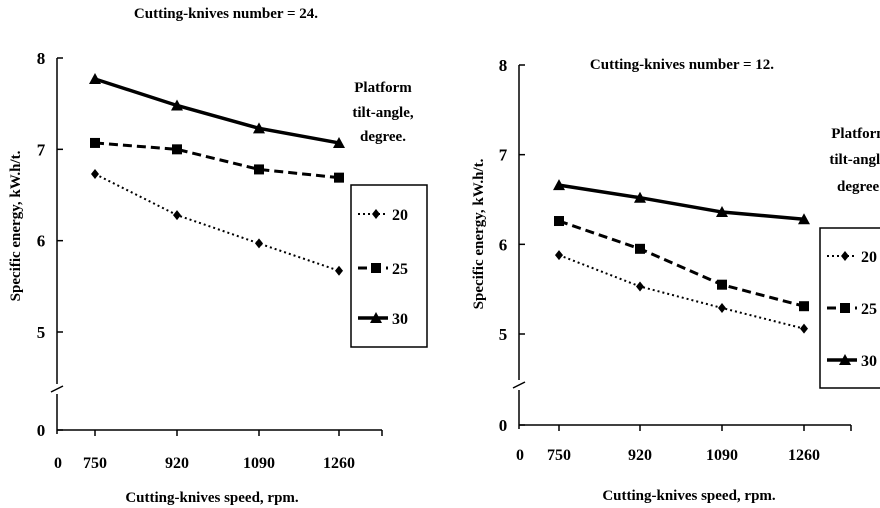 This screenshot has height=508, width=880. I want to click on chart-title: Cutting-knives number = 24., so click(226, 14).